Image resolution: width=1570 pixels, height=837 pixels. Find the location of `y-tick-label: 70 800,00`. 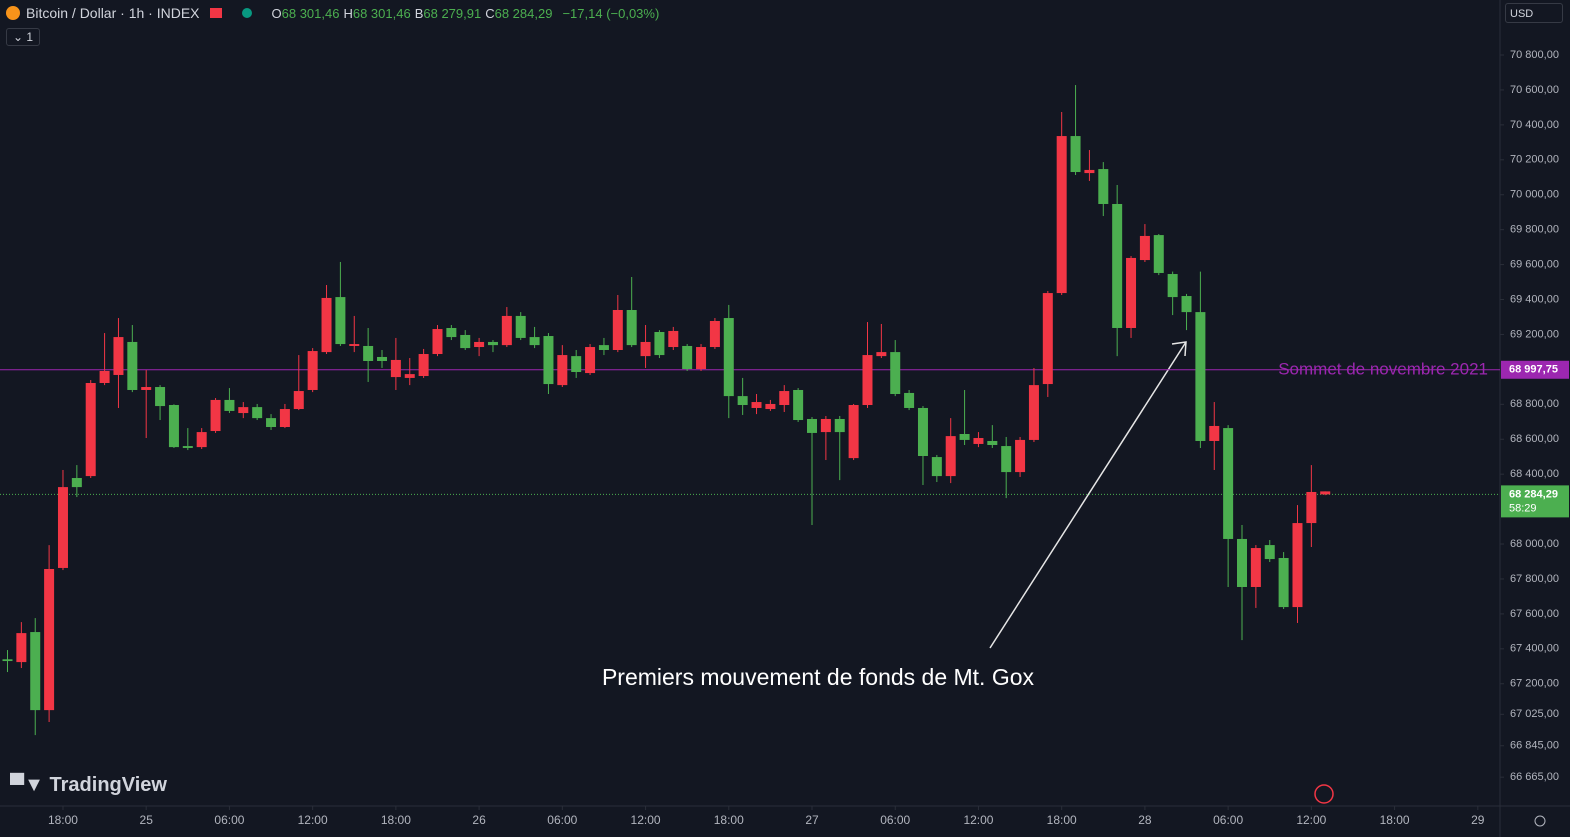

y-tick-label: 70 800,00 is located at coordinates (1534, 55).